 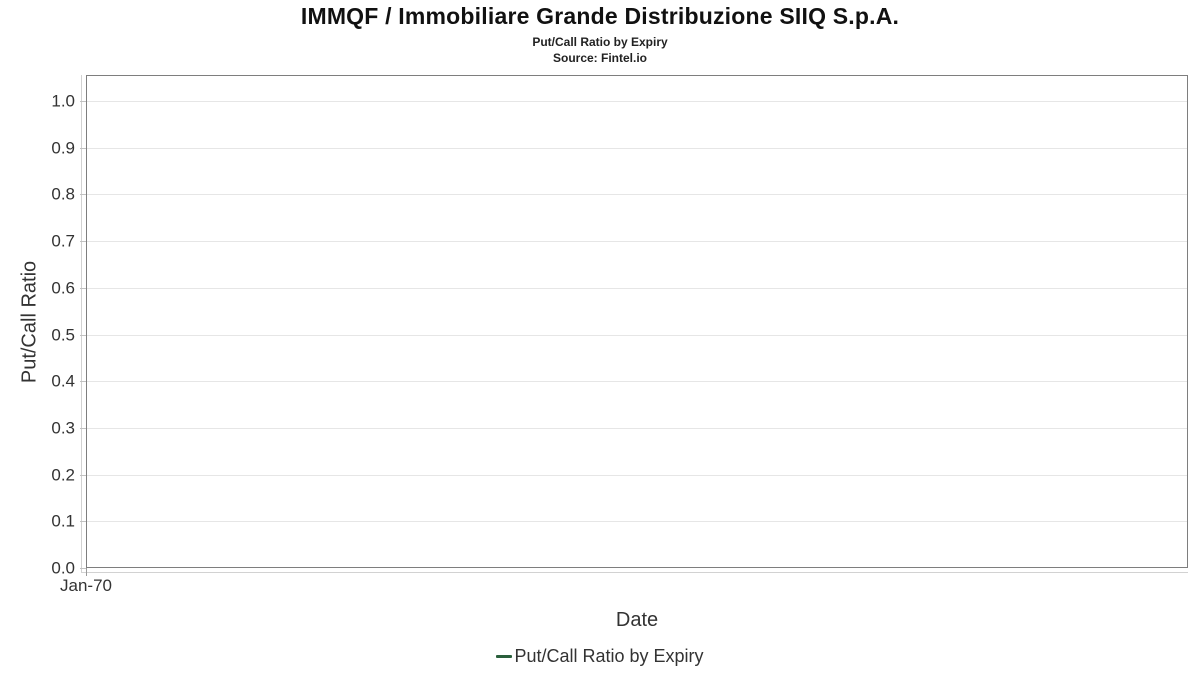 I want to click on legend-item-put-call-ratio: Put/Call Ratio by Expiry, so click(x=600, y=657).